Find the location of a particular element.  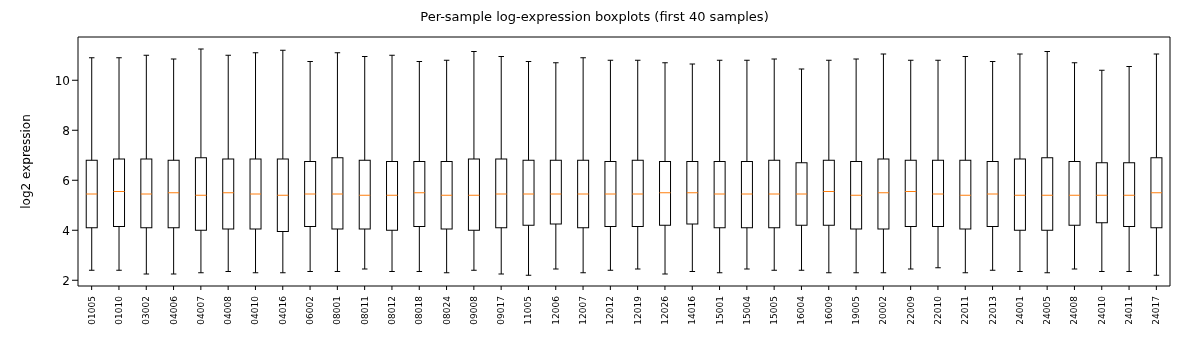

y-axis-title: log2 expression is located at coordinates (26, 161).